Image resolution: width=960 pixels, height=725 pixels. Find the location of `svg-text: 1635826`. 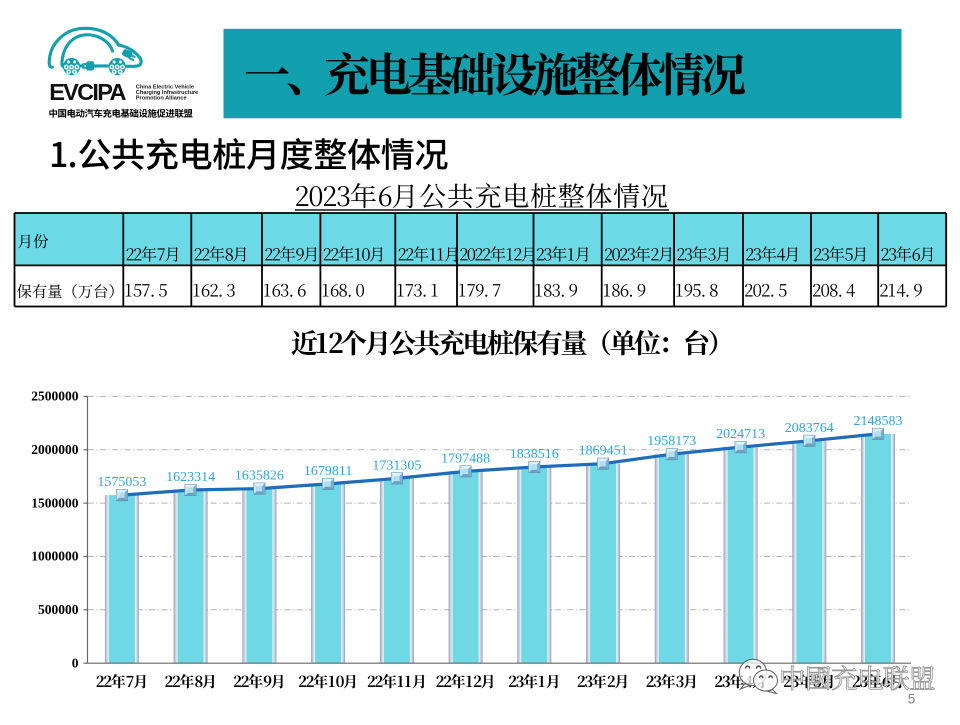

svg-text: 1635826 is located at coordinates (259, 476).